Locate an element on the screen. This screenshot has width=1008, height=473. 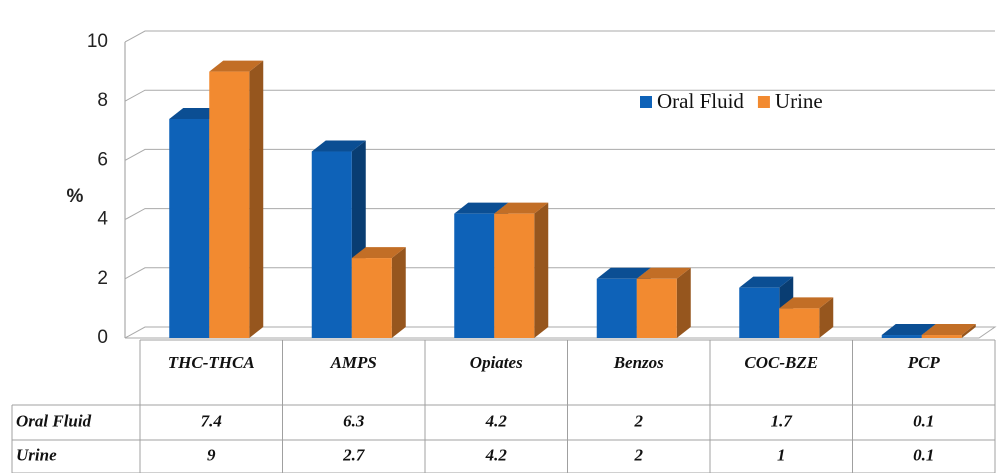
y-tick-label: 0 is located at coordinates (102, 337).